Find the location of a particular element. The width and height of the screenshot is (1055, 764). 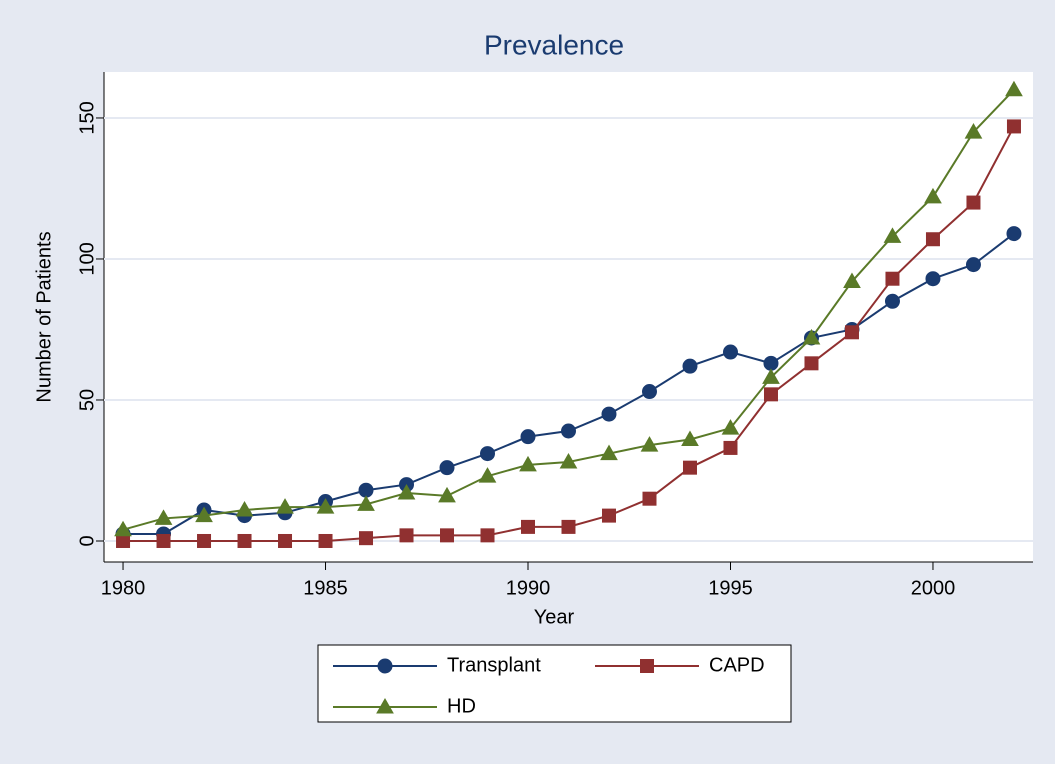

x-axis-label: Year is located at coordinates (554, 617).